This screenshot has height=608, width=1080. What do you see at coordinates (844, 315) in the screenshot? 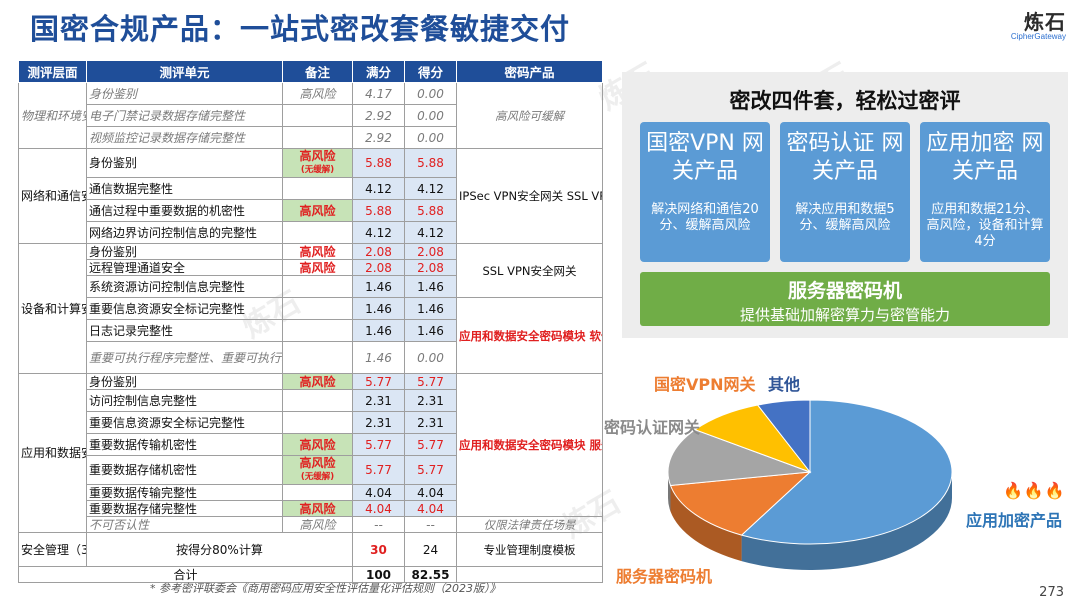
I see `server-desc: 提供基础加解密算力与密管能力` at bounding box center [844, 315].